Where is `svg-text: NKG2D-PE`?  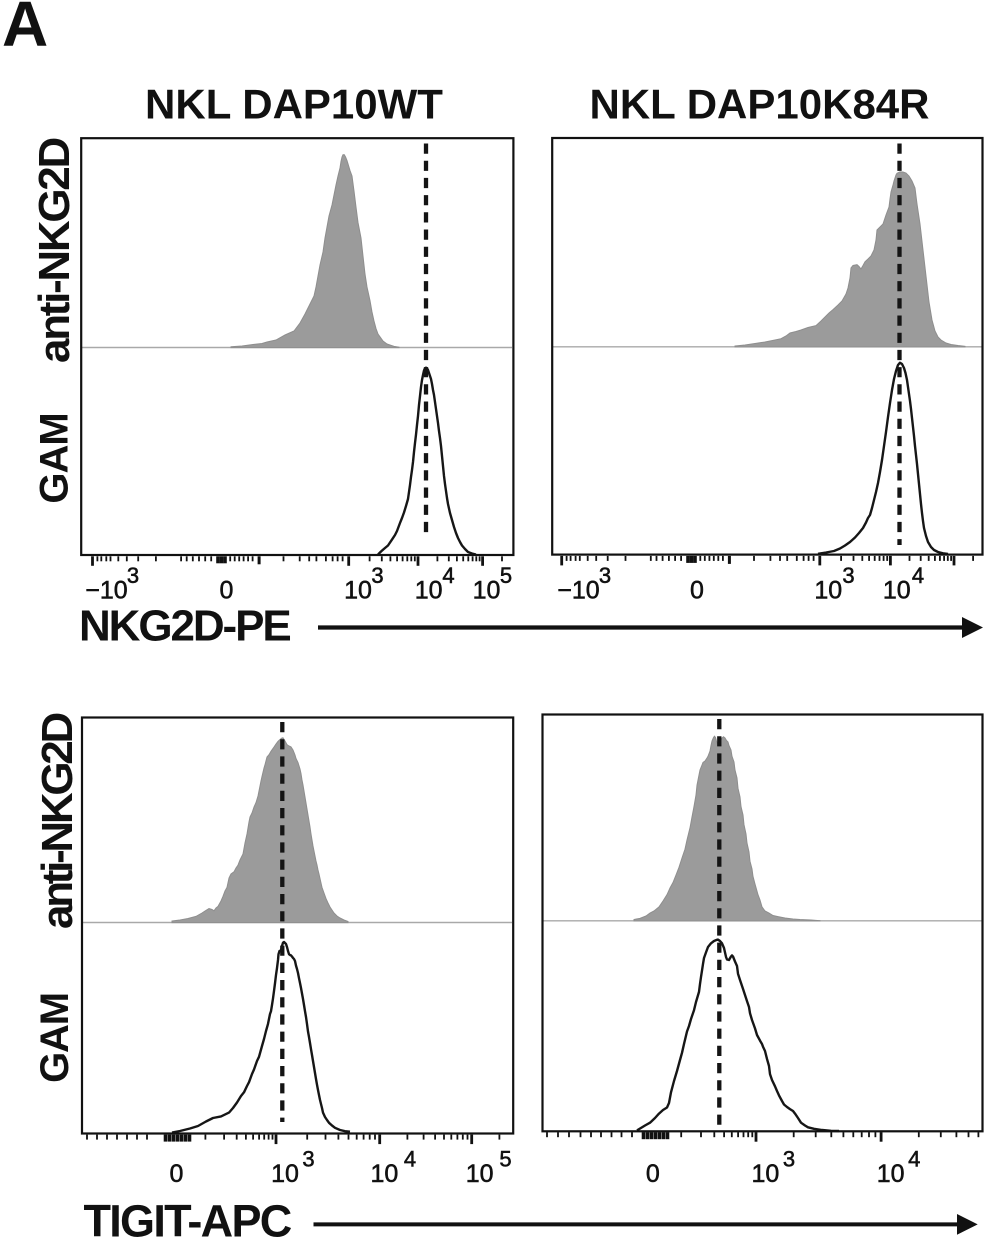 svg-text: NKG2D-PE is located at coordinates (184, 626).